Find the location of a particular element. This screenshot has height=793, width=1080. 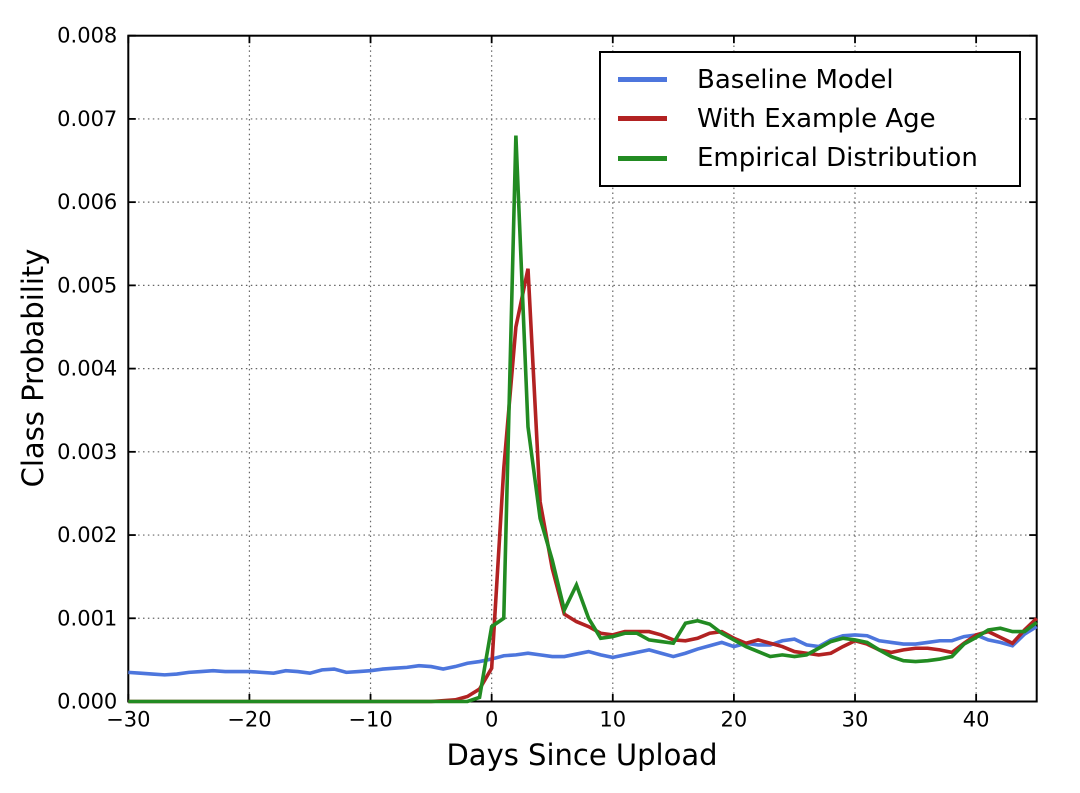

x-tick-label: 40 is located at coordinates (976, 720).